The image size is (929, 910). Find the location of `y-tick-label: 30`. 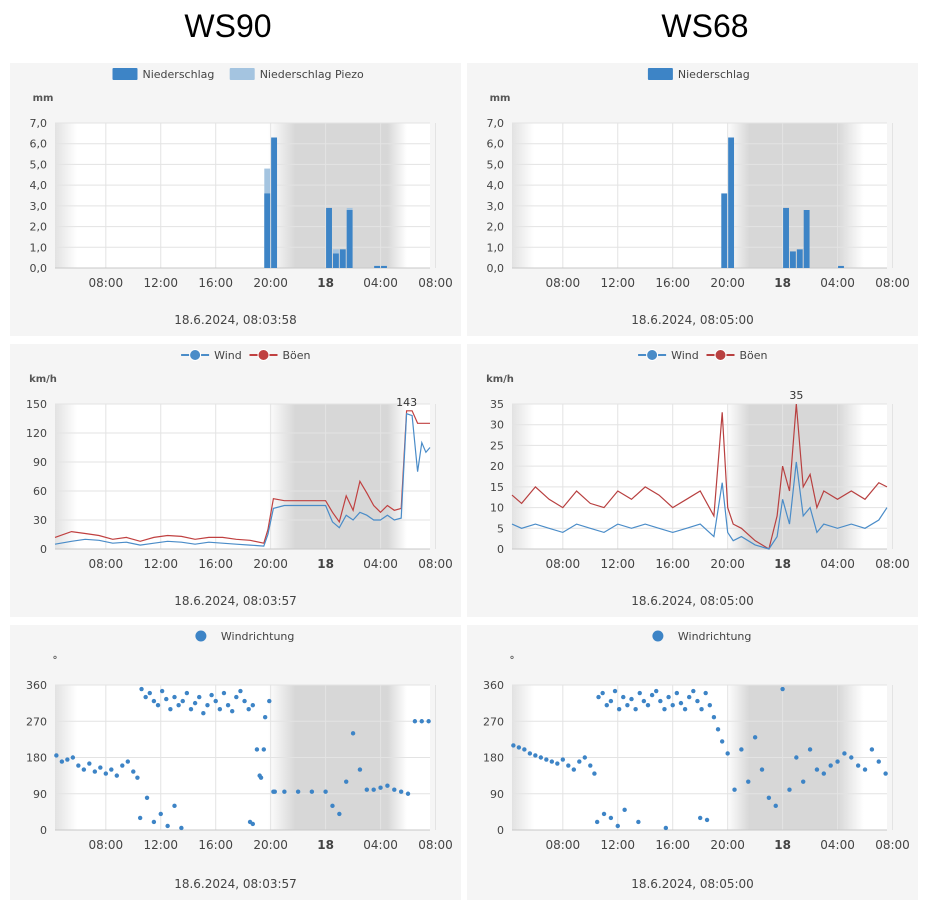

y-tick-label: 30 is located at coordinates (497, 425).